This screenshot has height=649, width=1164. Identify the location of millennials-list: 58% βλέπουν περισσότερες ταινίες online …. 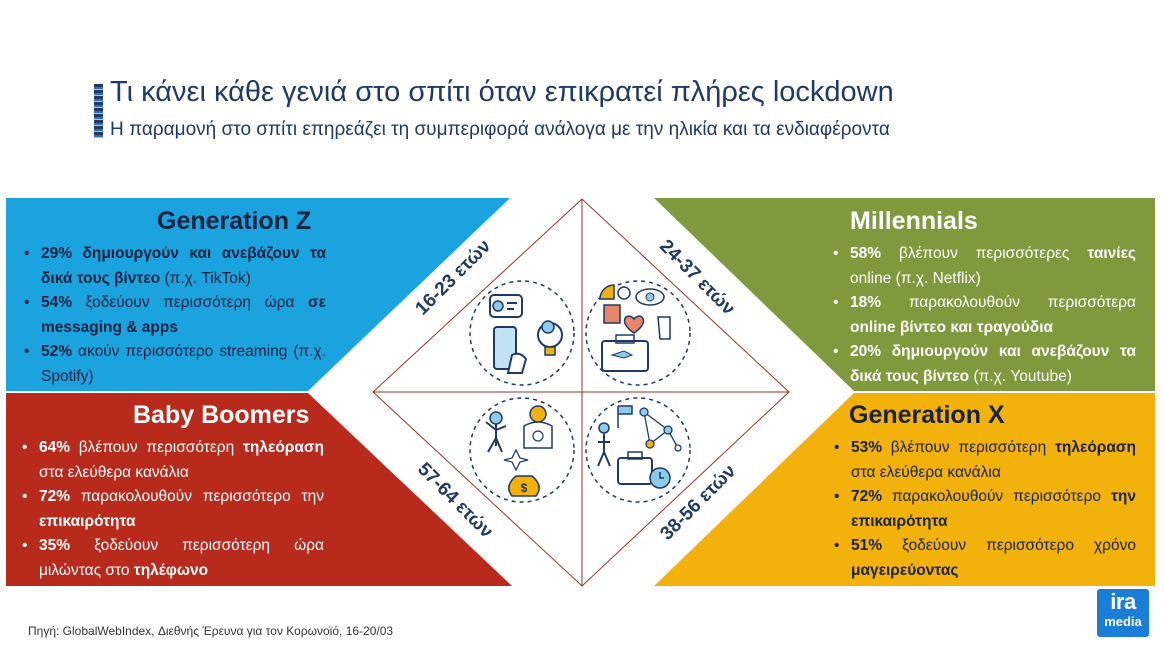
(984, 315).